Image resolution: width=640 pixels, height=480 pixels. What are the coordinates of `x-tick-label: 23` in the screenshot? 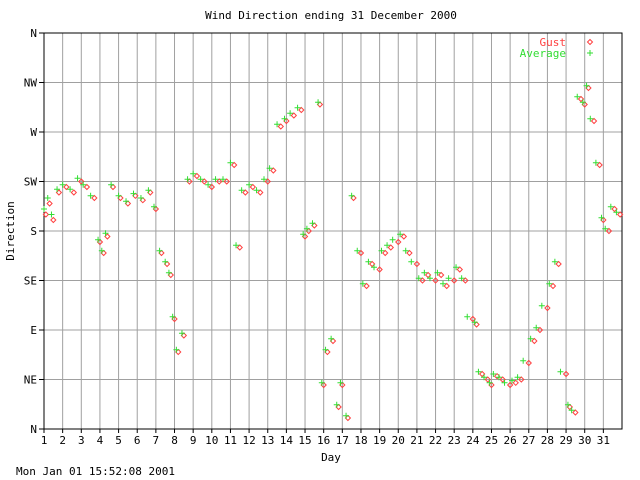 It's located at (454, 440).